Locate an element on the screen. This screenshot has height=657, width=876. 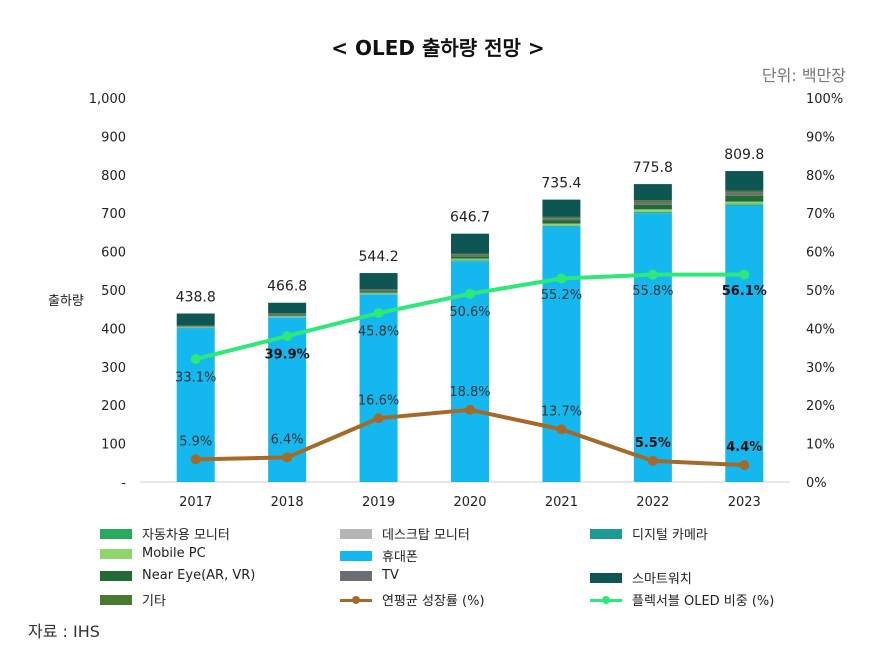
legend-label: 데스크탑 모니터 is located at coordinates (426, 535).